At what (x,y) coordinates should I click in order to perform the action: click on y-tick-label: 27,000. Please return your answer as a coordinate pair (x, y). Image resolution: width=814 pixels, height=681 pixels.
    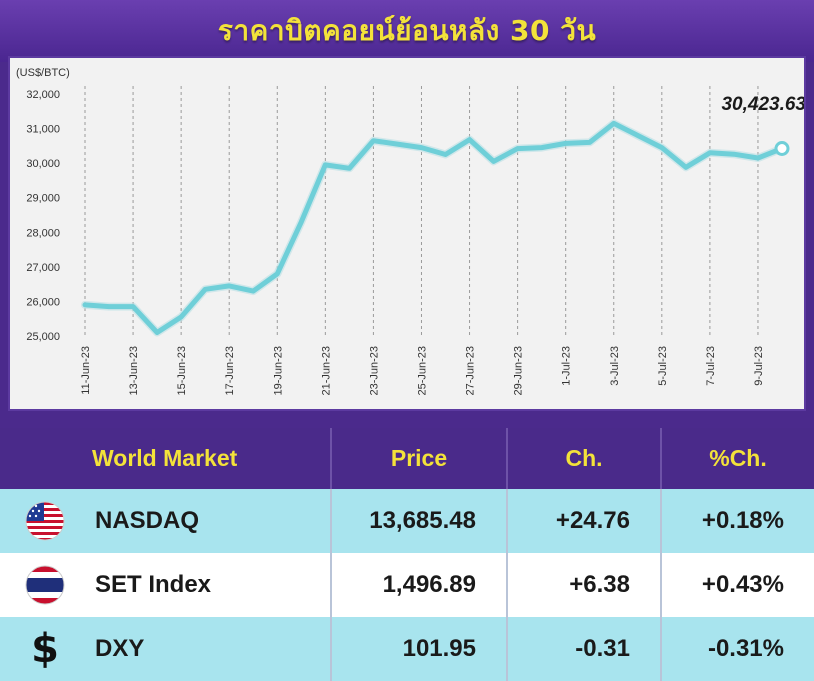
    Looking at the image, I should click on (43, 268).